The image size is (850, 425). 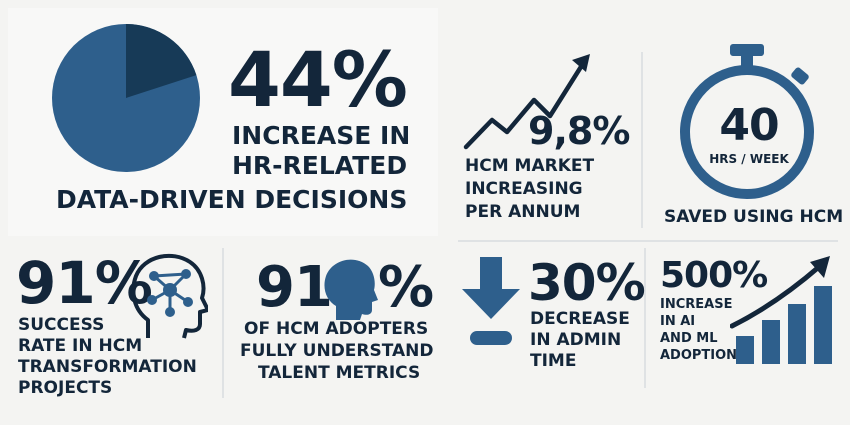 I want to click on talent-metrics-line2: FULLY UNDERSTAND, so click(x=337, y=351).